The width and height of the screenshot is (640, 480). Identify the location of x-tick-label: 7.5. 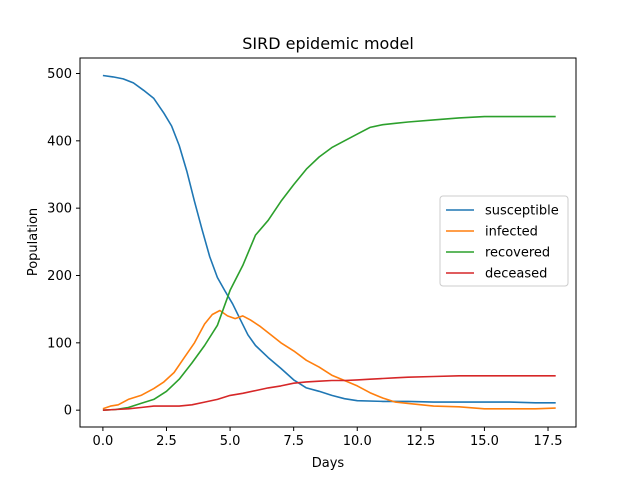
(293, 441).